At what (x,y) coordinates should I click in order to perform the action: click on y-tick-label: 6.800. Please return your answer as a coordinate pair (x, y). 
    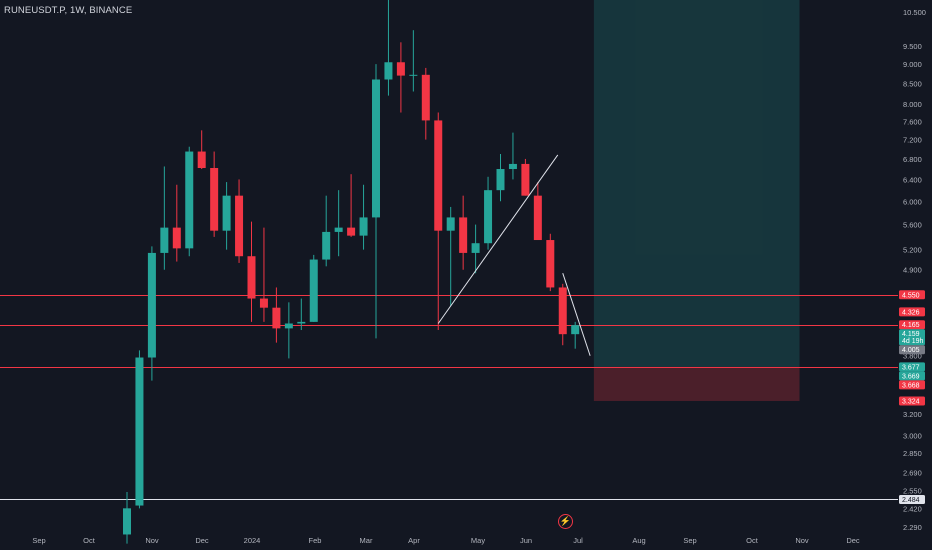
    Looking at the image, I should click on (912, 159).